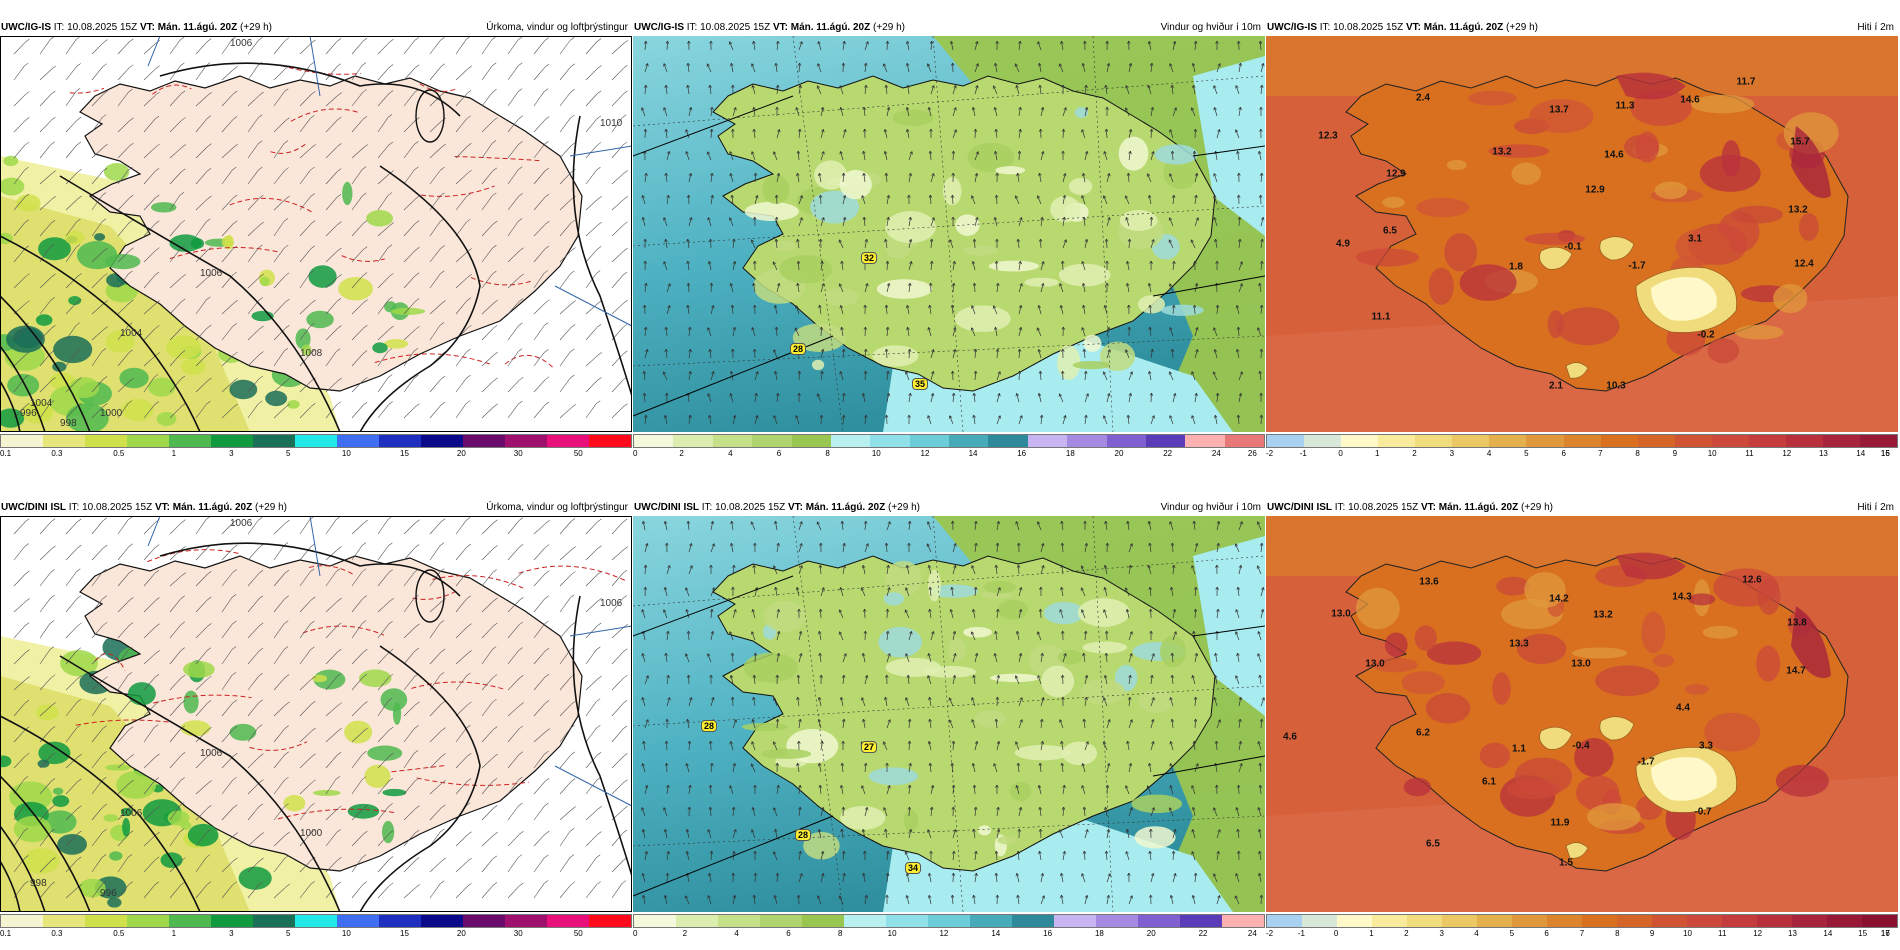 The width and height of the screenshot is (1900, 950). I want to click on temperature-value-label: -0.1, so click(1573, 247).